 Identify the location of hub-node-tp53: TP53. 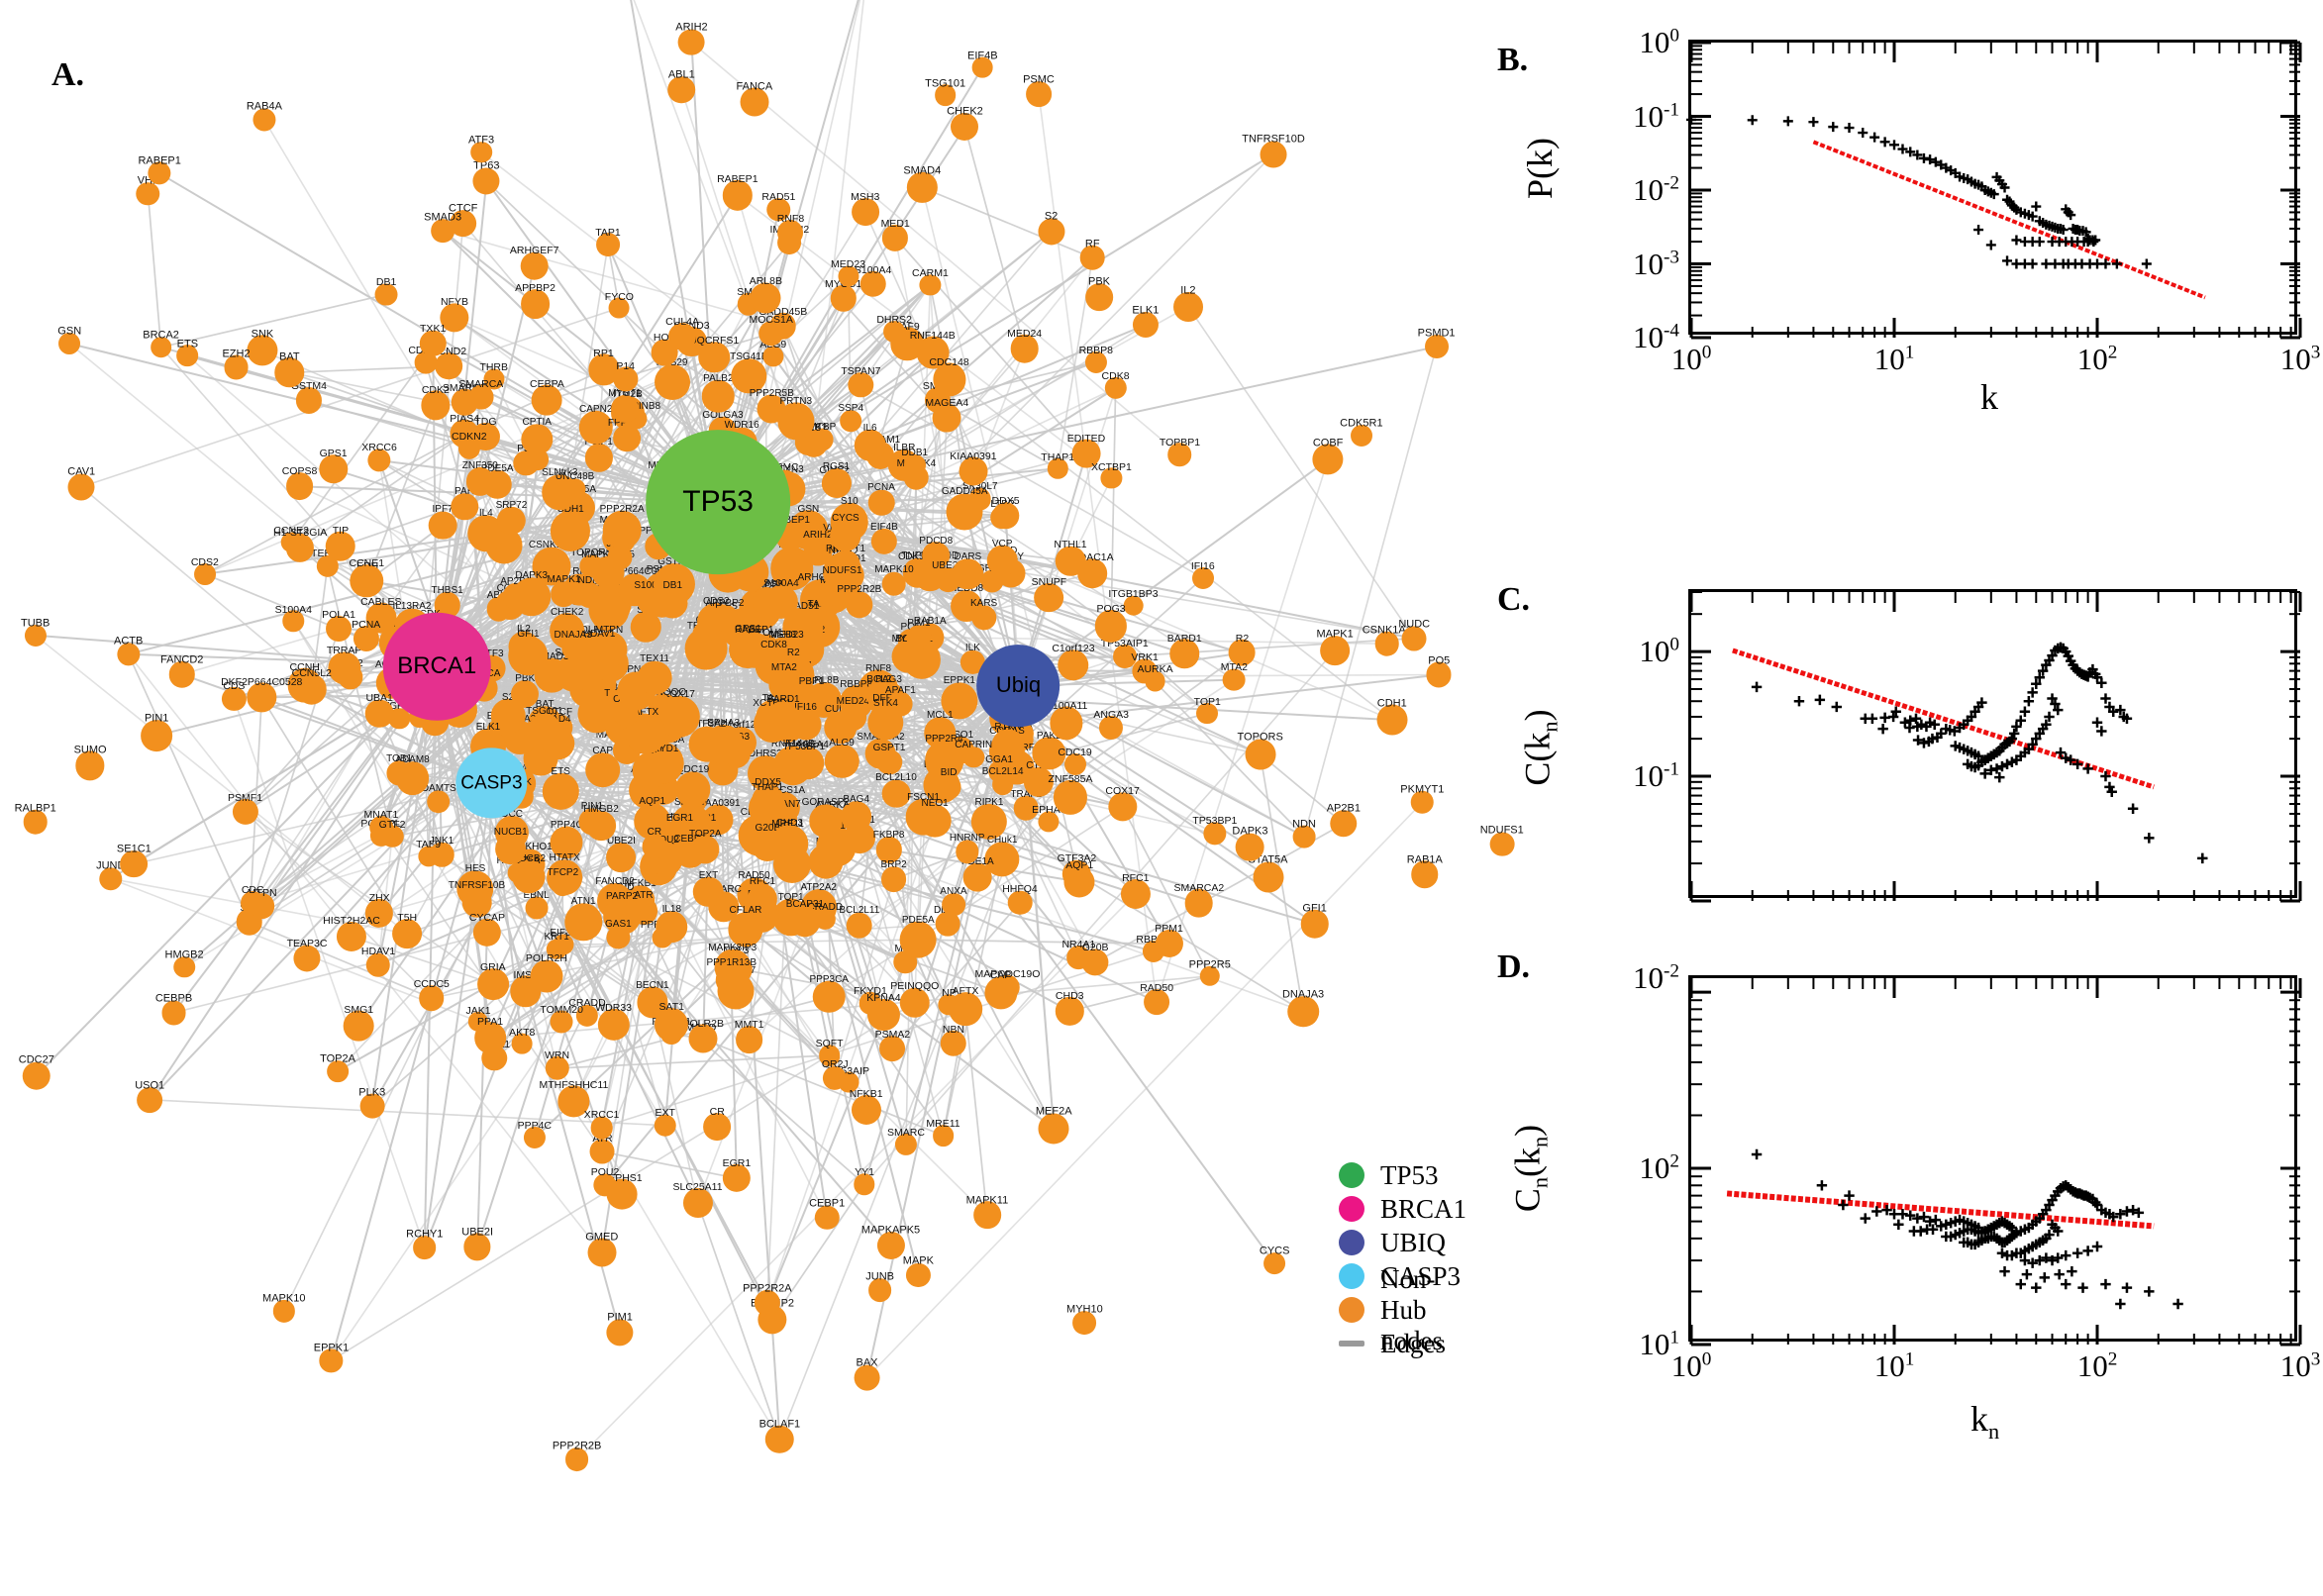
(718, 503).